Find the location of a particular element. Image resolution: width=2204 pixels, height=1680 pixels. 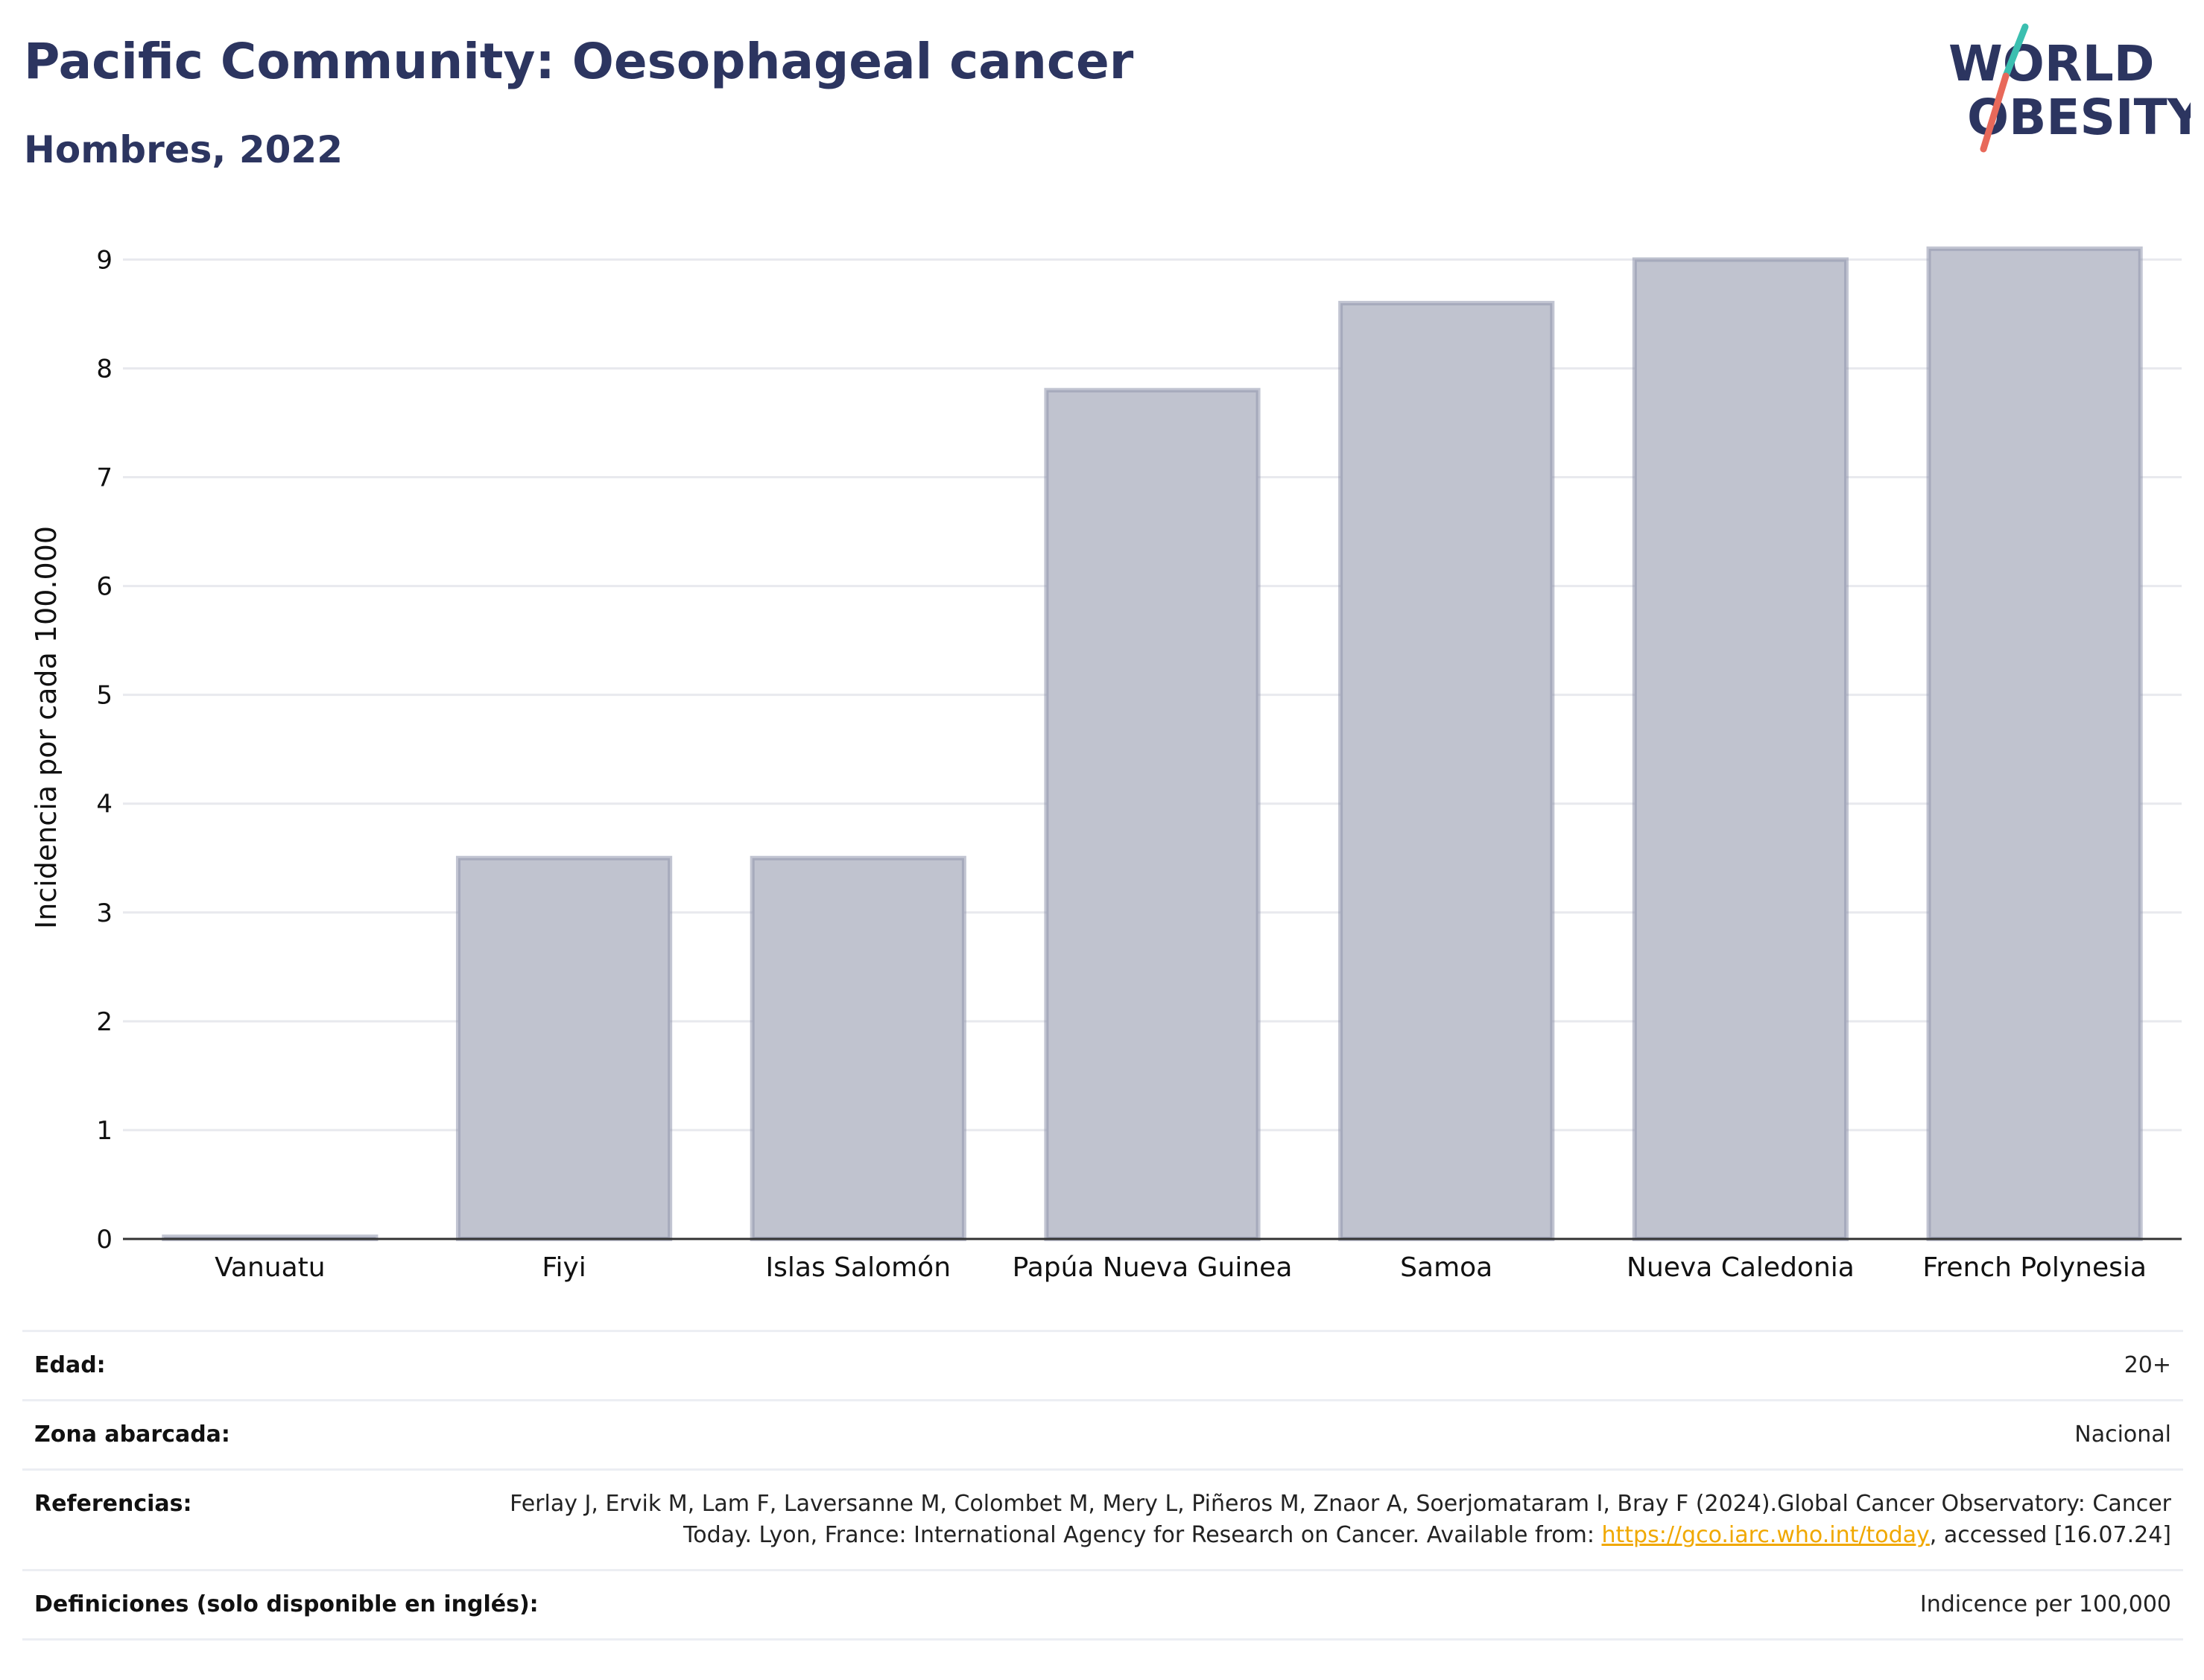

page-title: Pacific Community: Oesophageal cancer is located at coordinates (579, 61).